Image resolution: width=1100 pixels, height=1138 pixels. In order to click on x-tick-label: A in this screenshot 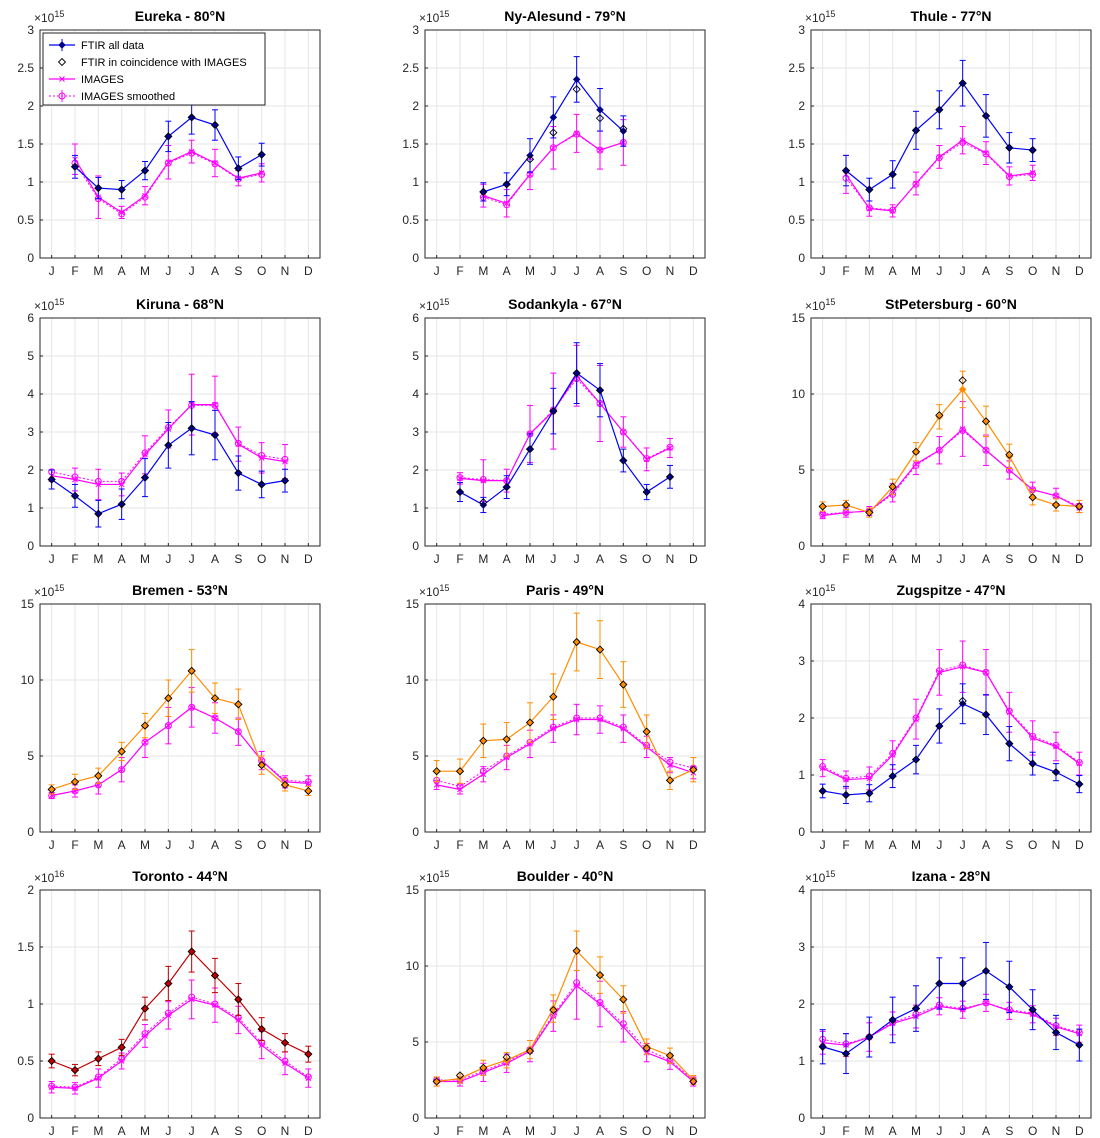, I will do `click(600, 271)`.